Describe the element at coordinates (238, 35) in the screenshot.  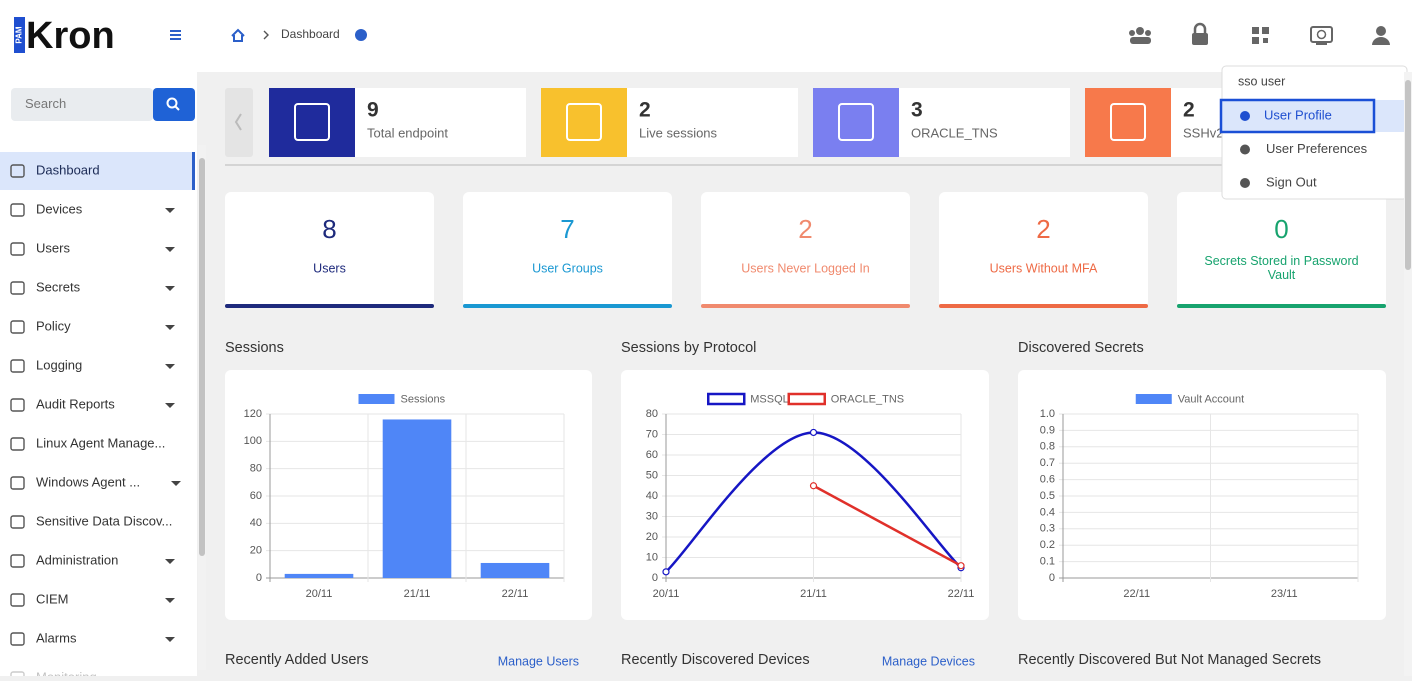
I see `home-icon` at that location.